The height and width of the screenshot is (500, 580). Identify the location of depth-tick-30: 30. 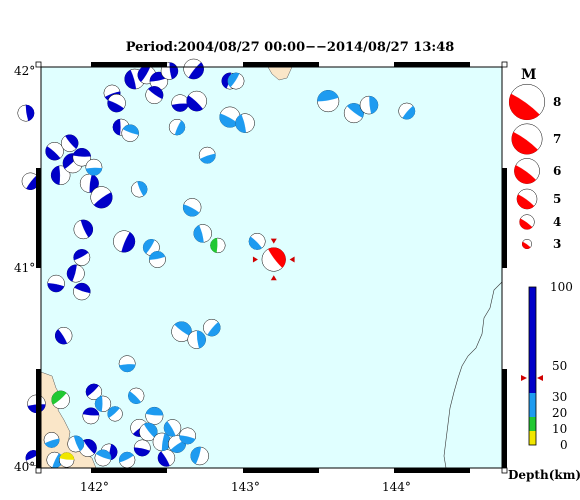
(559, 397).